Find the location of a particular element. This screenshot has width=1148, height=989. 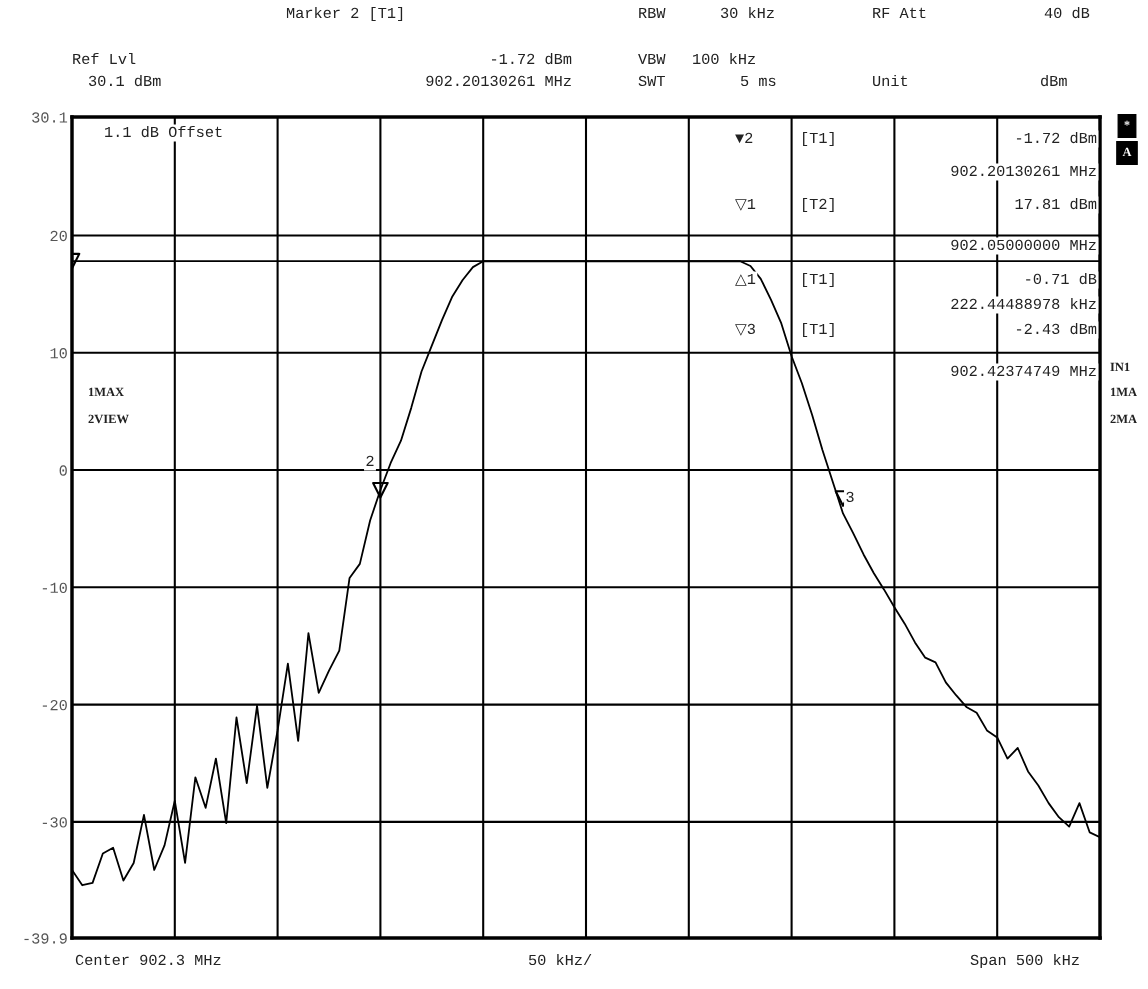

y-tick-label: 30.1 is located at coordinates (50, 117).